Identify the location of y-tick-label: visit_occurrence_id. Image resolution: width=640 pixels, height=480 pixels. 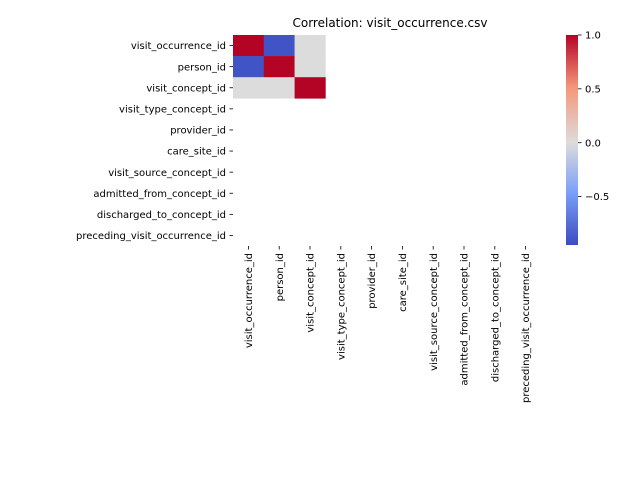
(178, 46).